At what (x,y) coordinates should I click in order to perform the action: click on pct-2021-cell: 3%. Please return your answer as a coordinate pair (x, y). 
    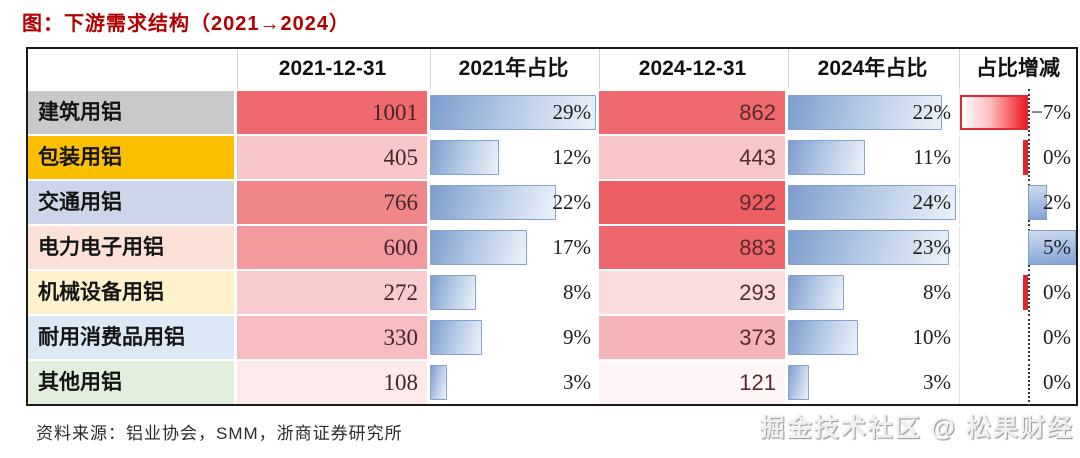
    Looking at the image, I should click on (513, 382).